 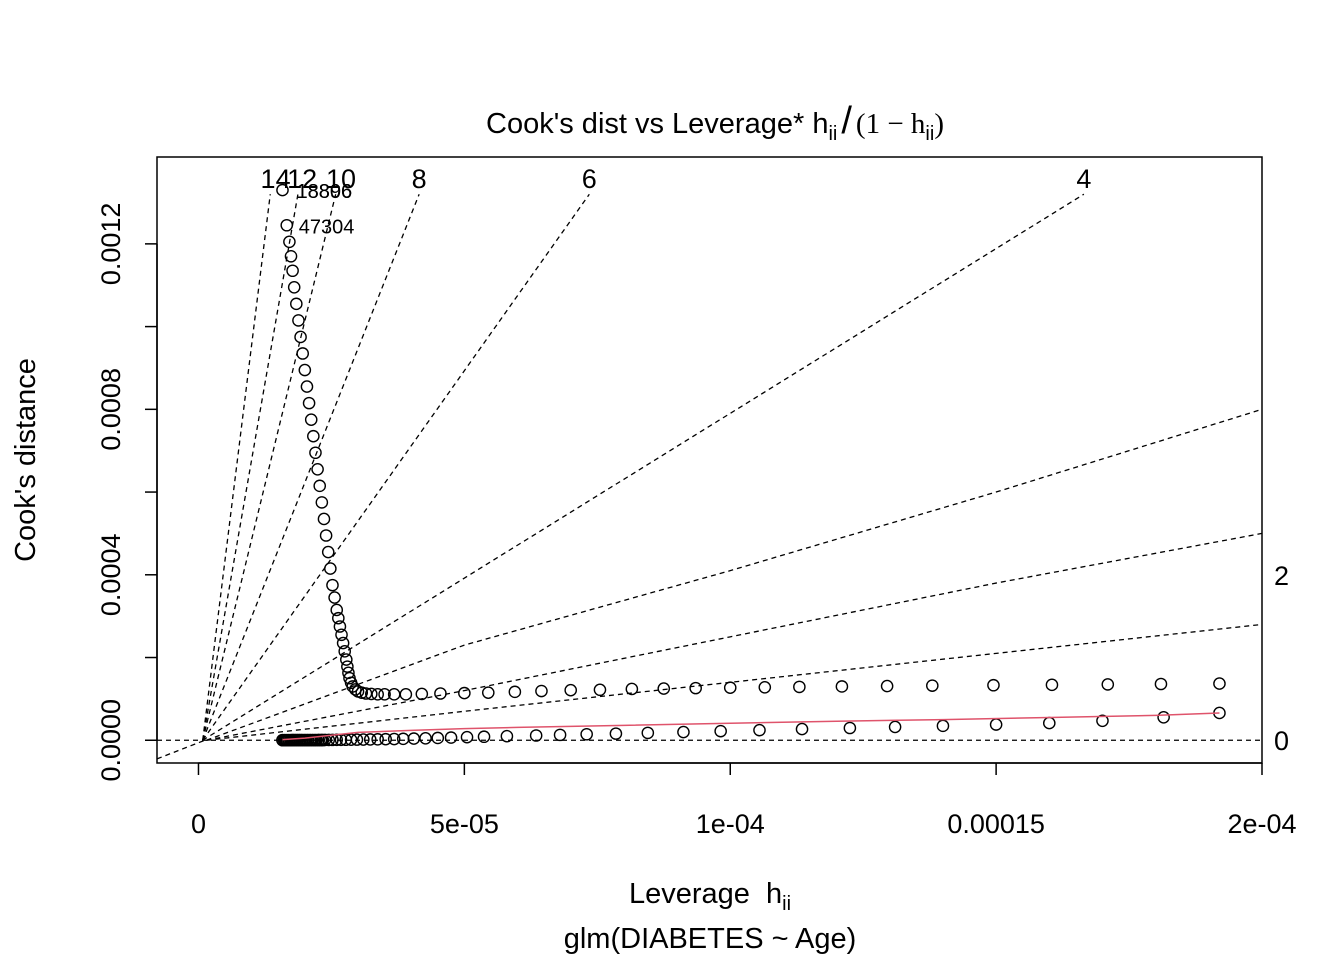 I want to click on contour-label-10: 10, so click(x=341, y=179).